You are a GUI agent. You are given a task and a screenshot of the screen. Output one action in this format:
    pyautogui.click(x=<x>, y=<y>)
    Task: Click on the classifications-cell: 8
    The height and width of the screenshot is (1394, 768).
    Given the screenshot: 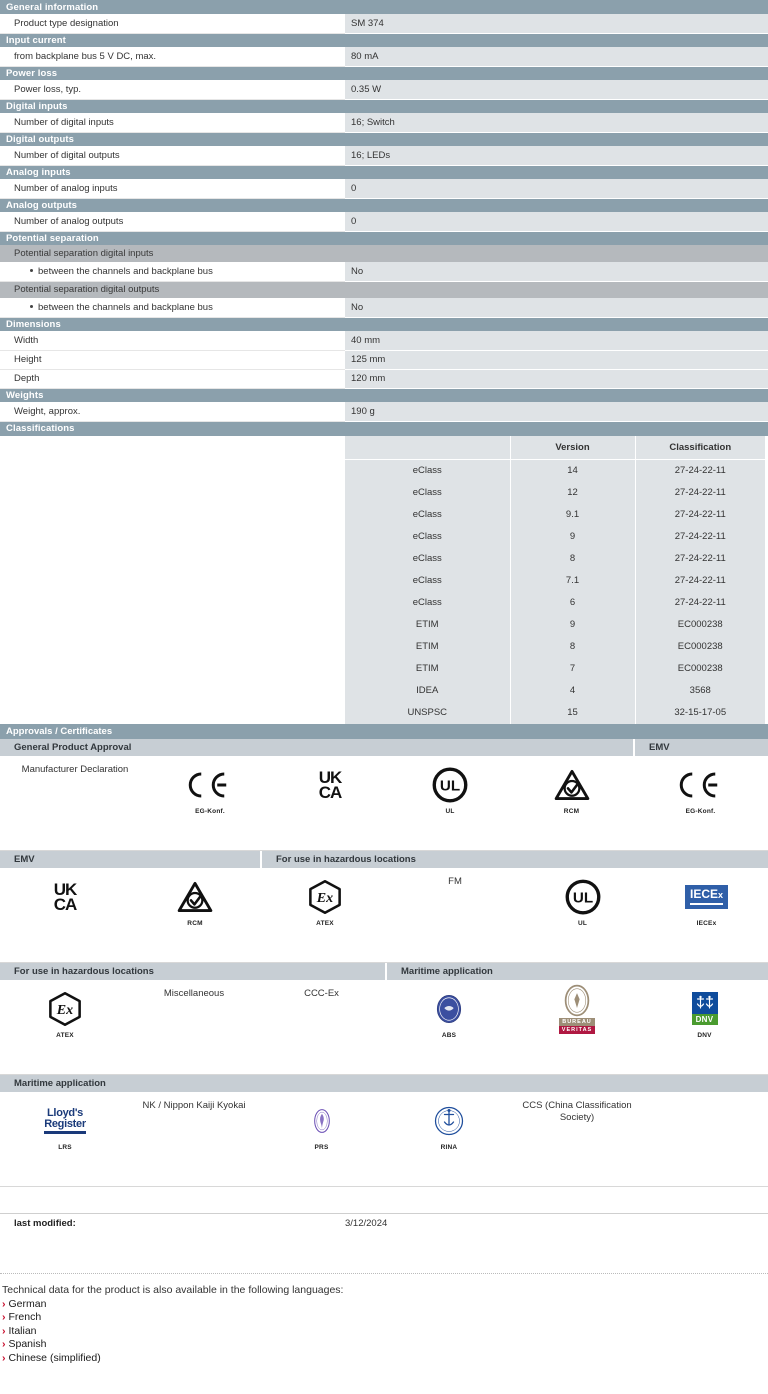 What is the action you would take?
    pyautogui.click(x=573, y=558)
    